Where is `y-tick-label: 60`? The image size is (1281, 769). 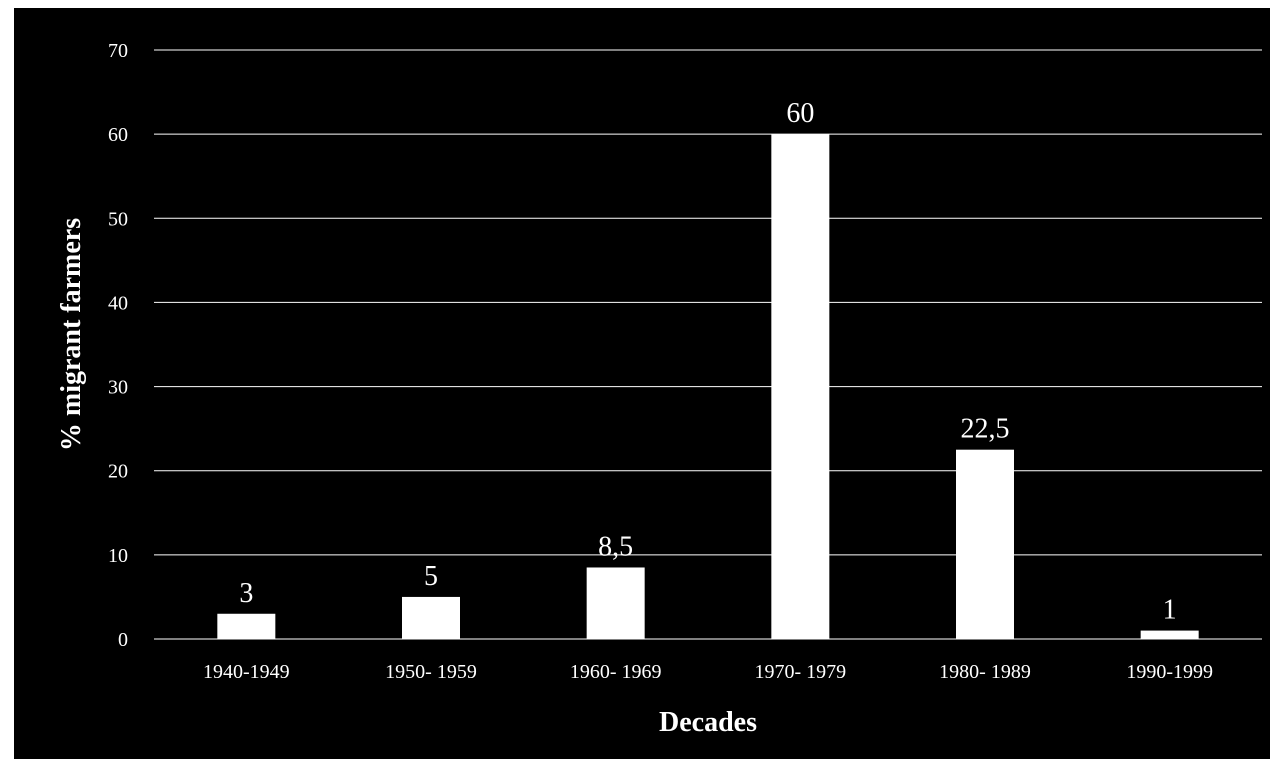
y-tick-label: 60 is located at coordinates (118, 135).